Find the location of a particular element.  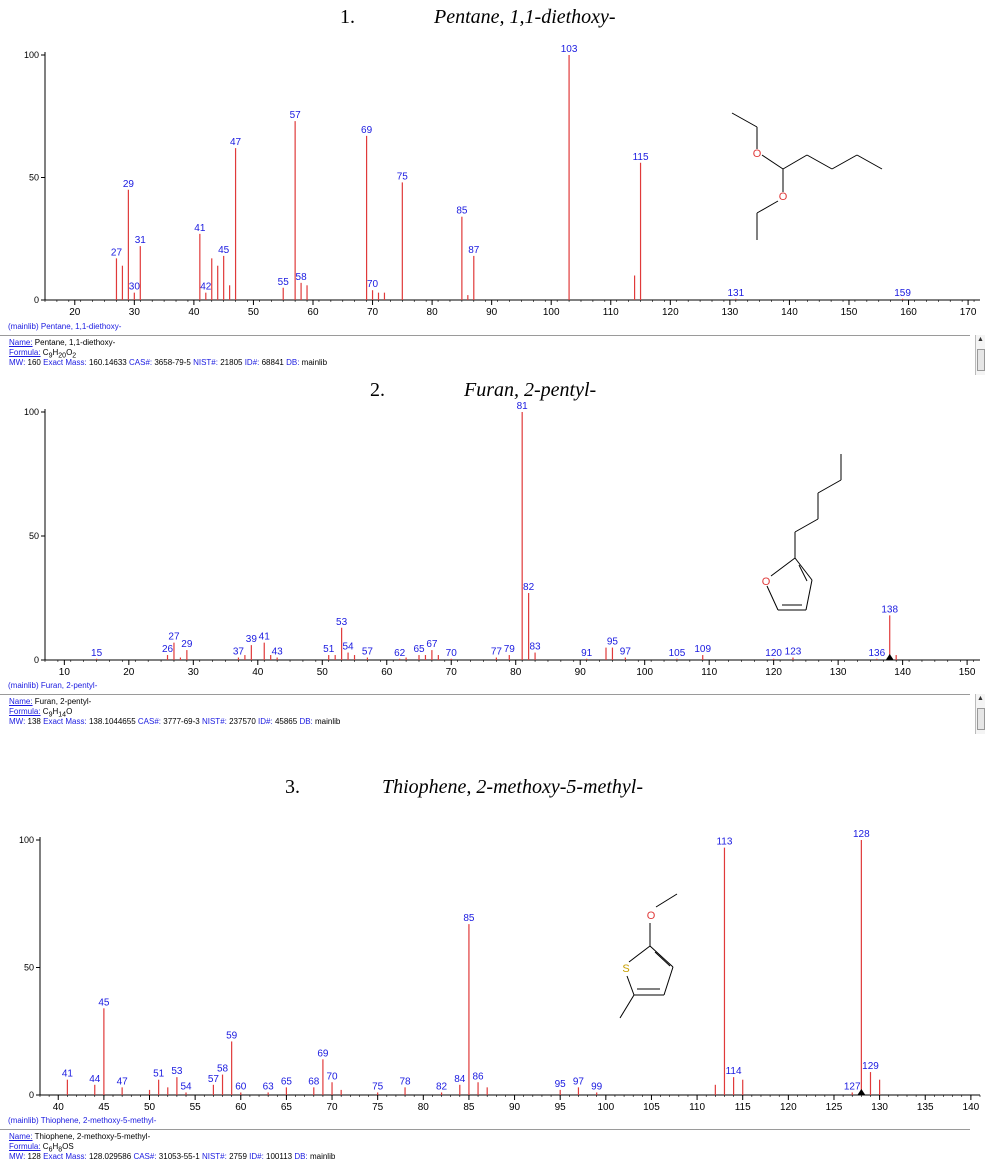

spectrum-number: 1. is located at coordinates (347, 17).